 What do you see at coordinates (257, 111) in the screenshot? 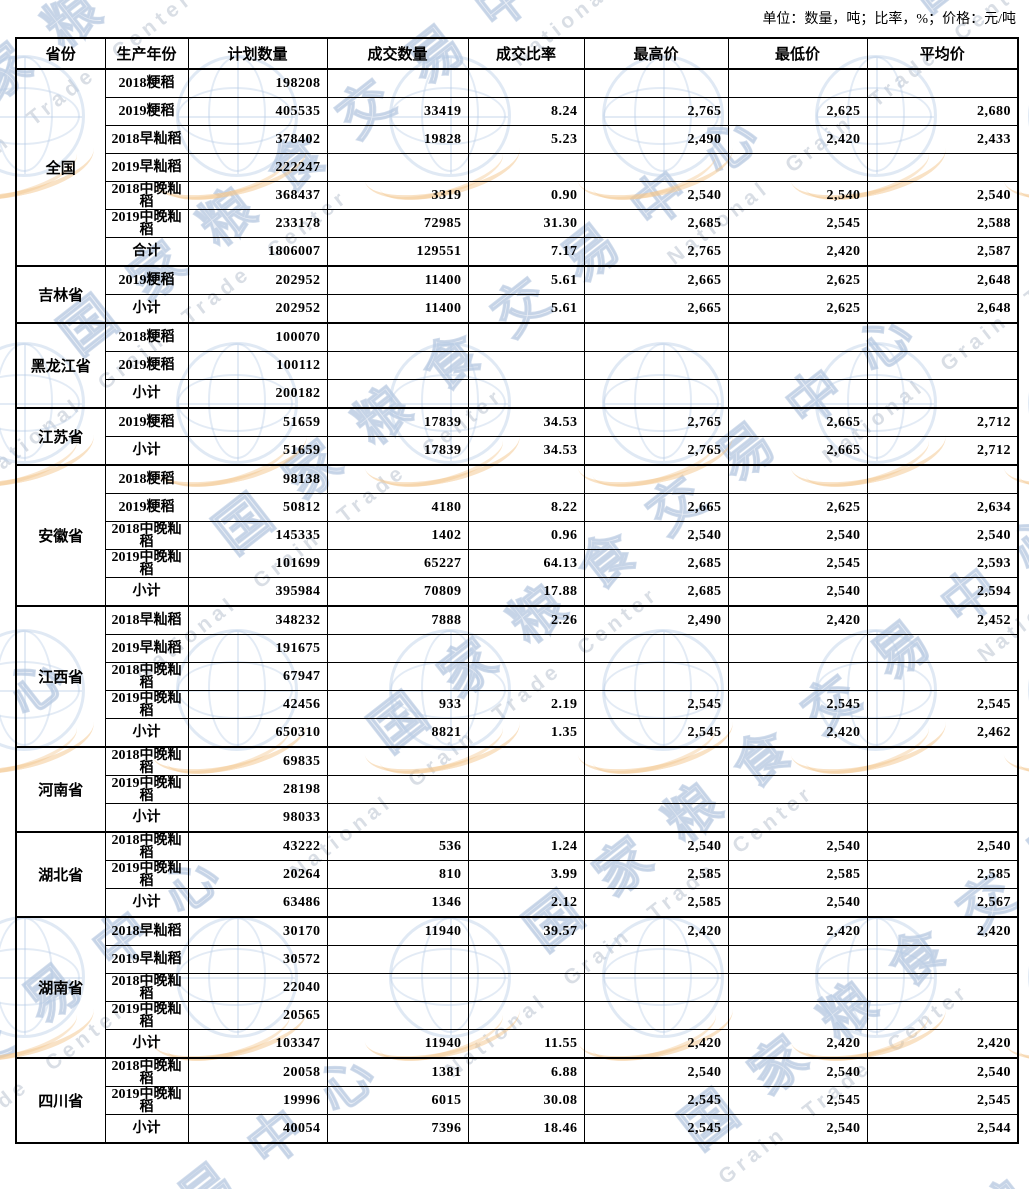
I see `cell-planned-quantity: 405535` at bounding box center [257, 111].